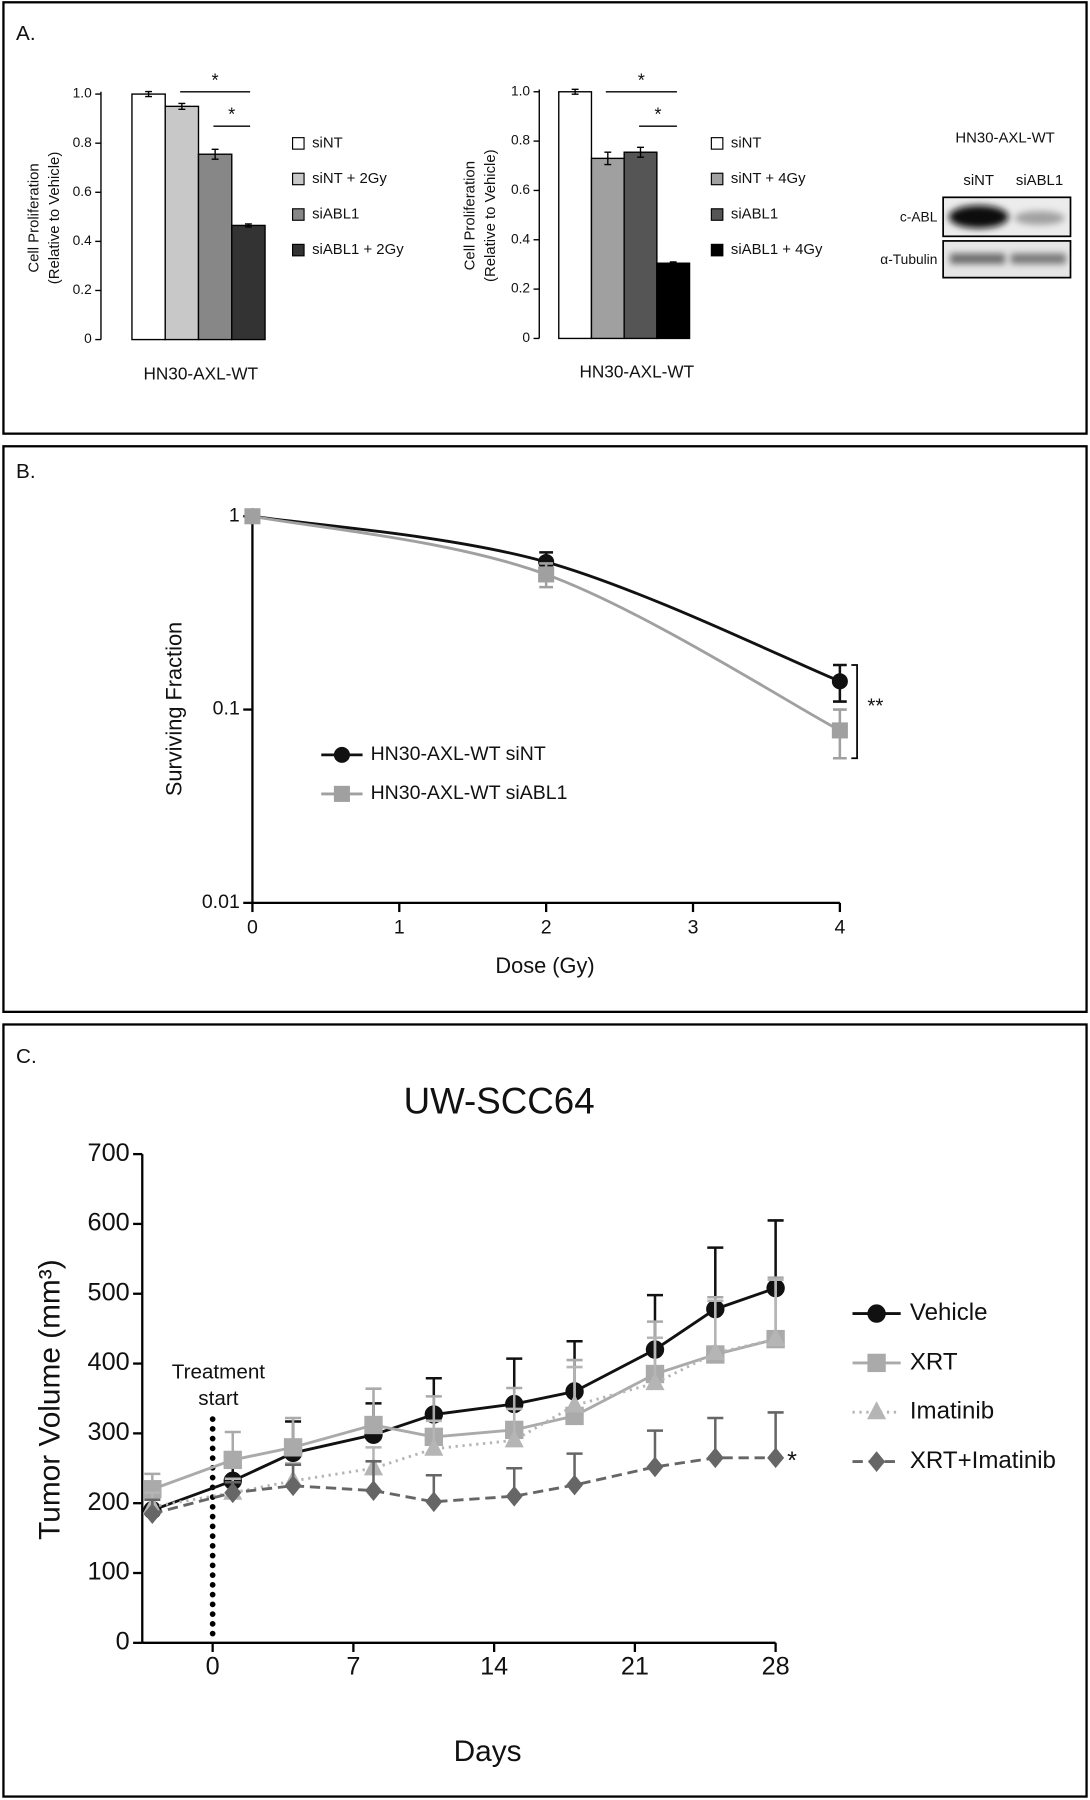  I want to click on legend-label: Imatinib, so click(952, 1411).